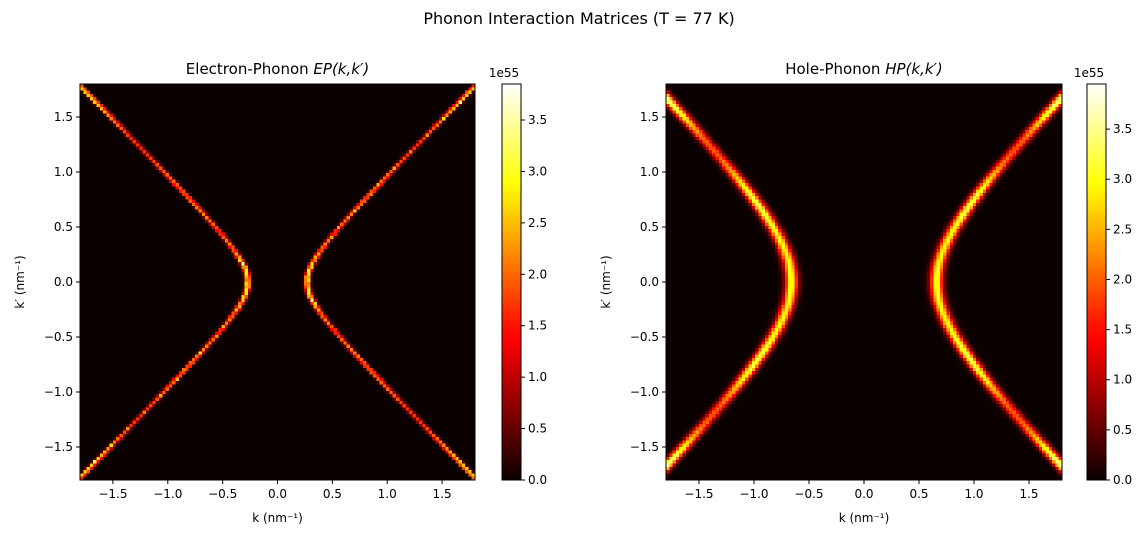 Image resolution: width=1148 pixels, height=538 pixels. What do you see at coordinates (578, 18) in the screenshot?
I see `figure-suptitle: Phonon Interaction Matrices (T = 77 K)` at bounding box center [578, 18].